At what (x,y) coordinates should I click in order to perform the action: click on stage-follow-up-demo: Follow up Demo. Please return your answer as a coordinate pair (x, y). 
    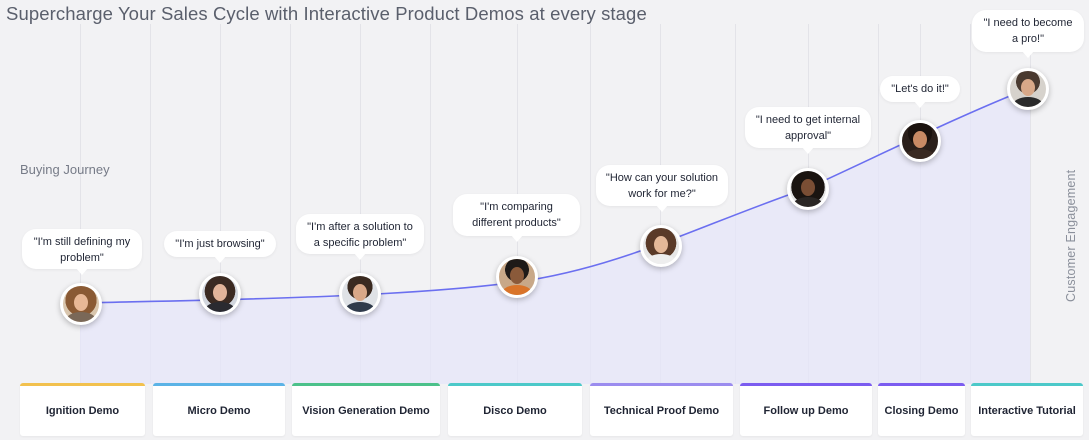
    Looking at the image, I should click on (806, 409).